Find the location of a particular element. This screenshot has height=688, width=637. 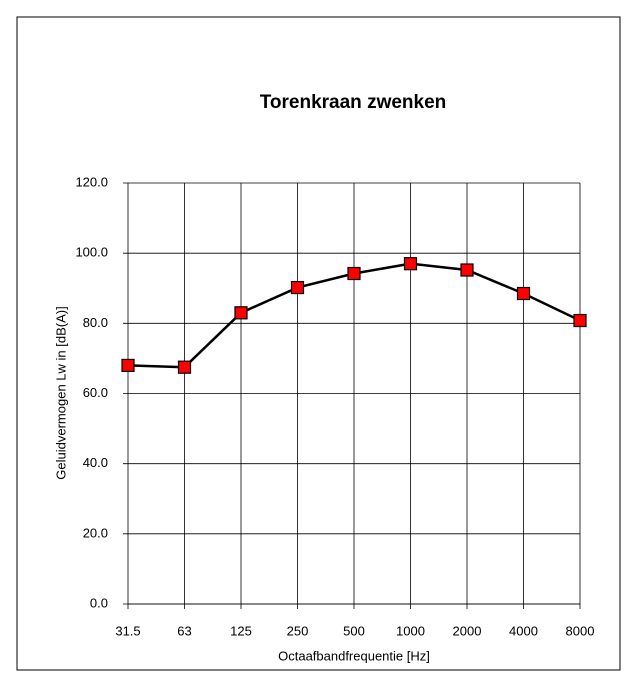

x-tick-label: 63 is located at coordinates (184, 630).